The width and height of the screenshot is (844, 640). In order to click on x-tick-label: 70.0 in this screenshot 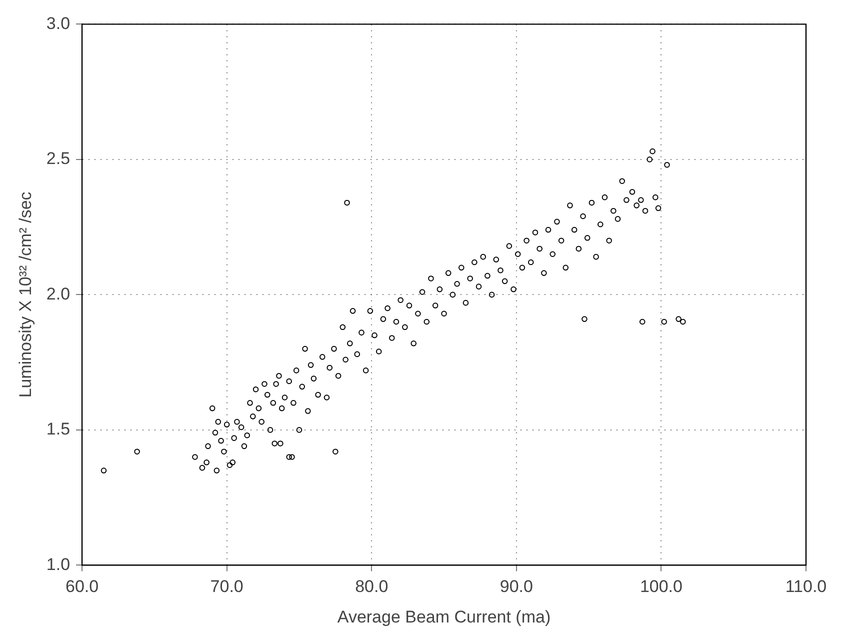, I will do `click(227, 586)`.